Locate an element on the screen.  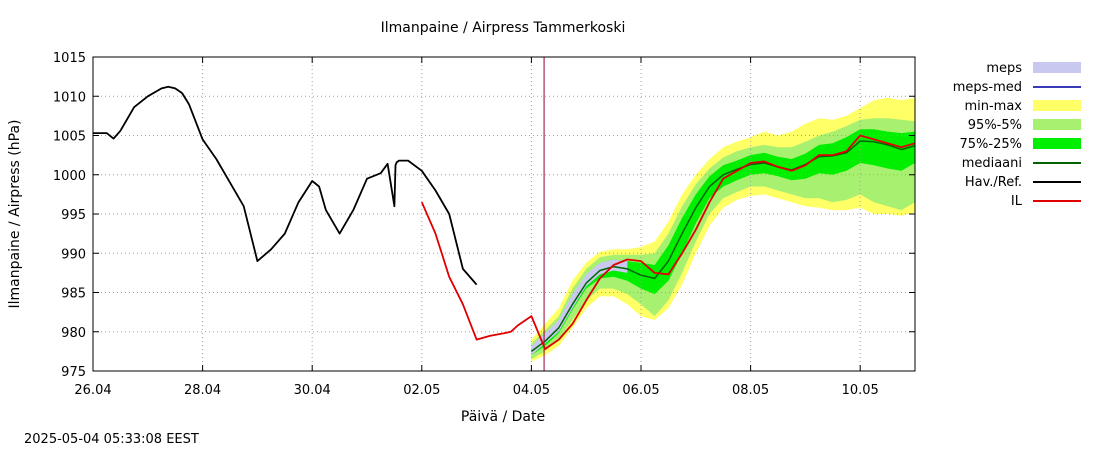
legend-label: 75%-25% is located at coordinates (991, 144).